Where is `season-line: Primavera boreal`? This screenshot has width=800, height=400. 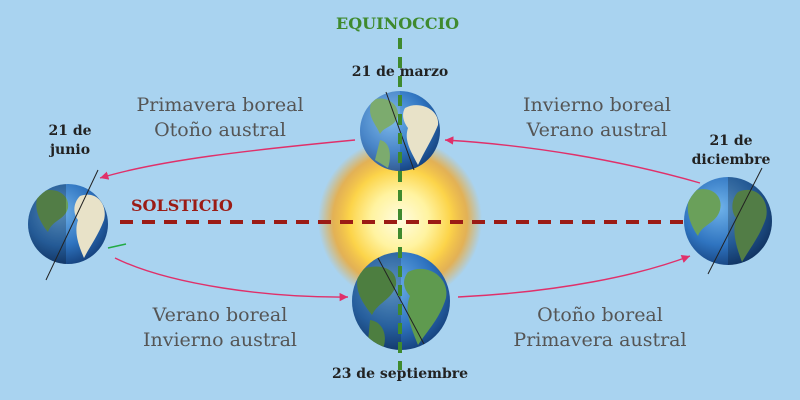 season-line: Primavera boreal is located at coordinates (220, 105).